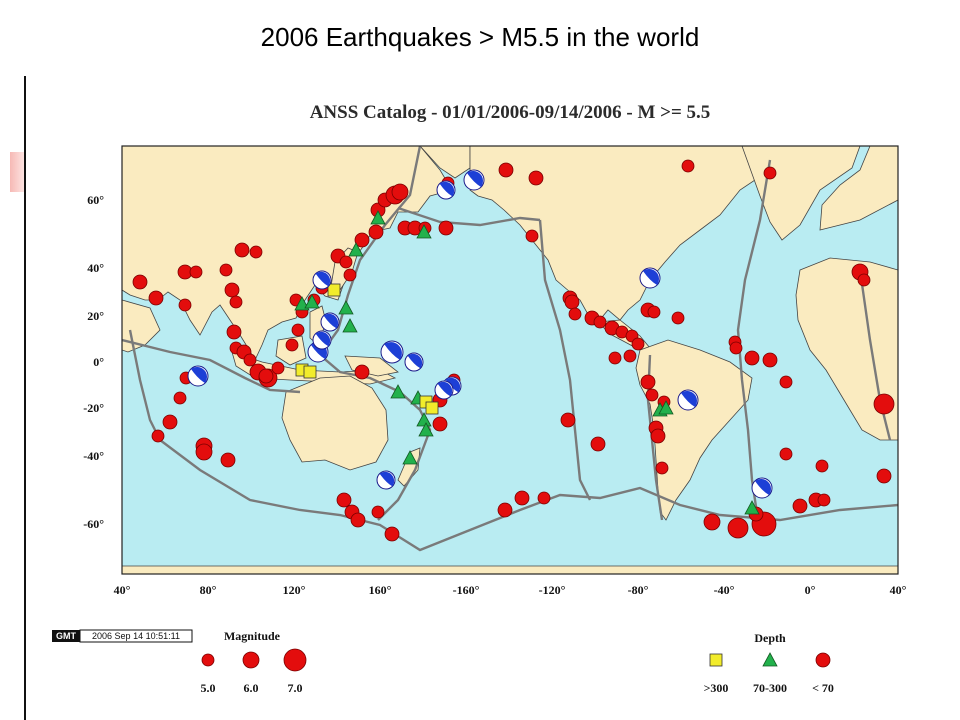  Describe the element at coordinates (754, 340) in the screenshot. I see `plate-boundary-mid-atlantic` at that location.